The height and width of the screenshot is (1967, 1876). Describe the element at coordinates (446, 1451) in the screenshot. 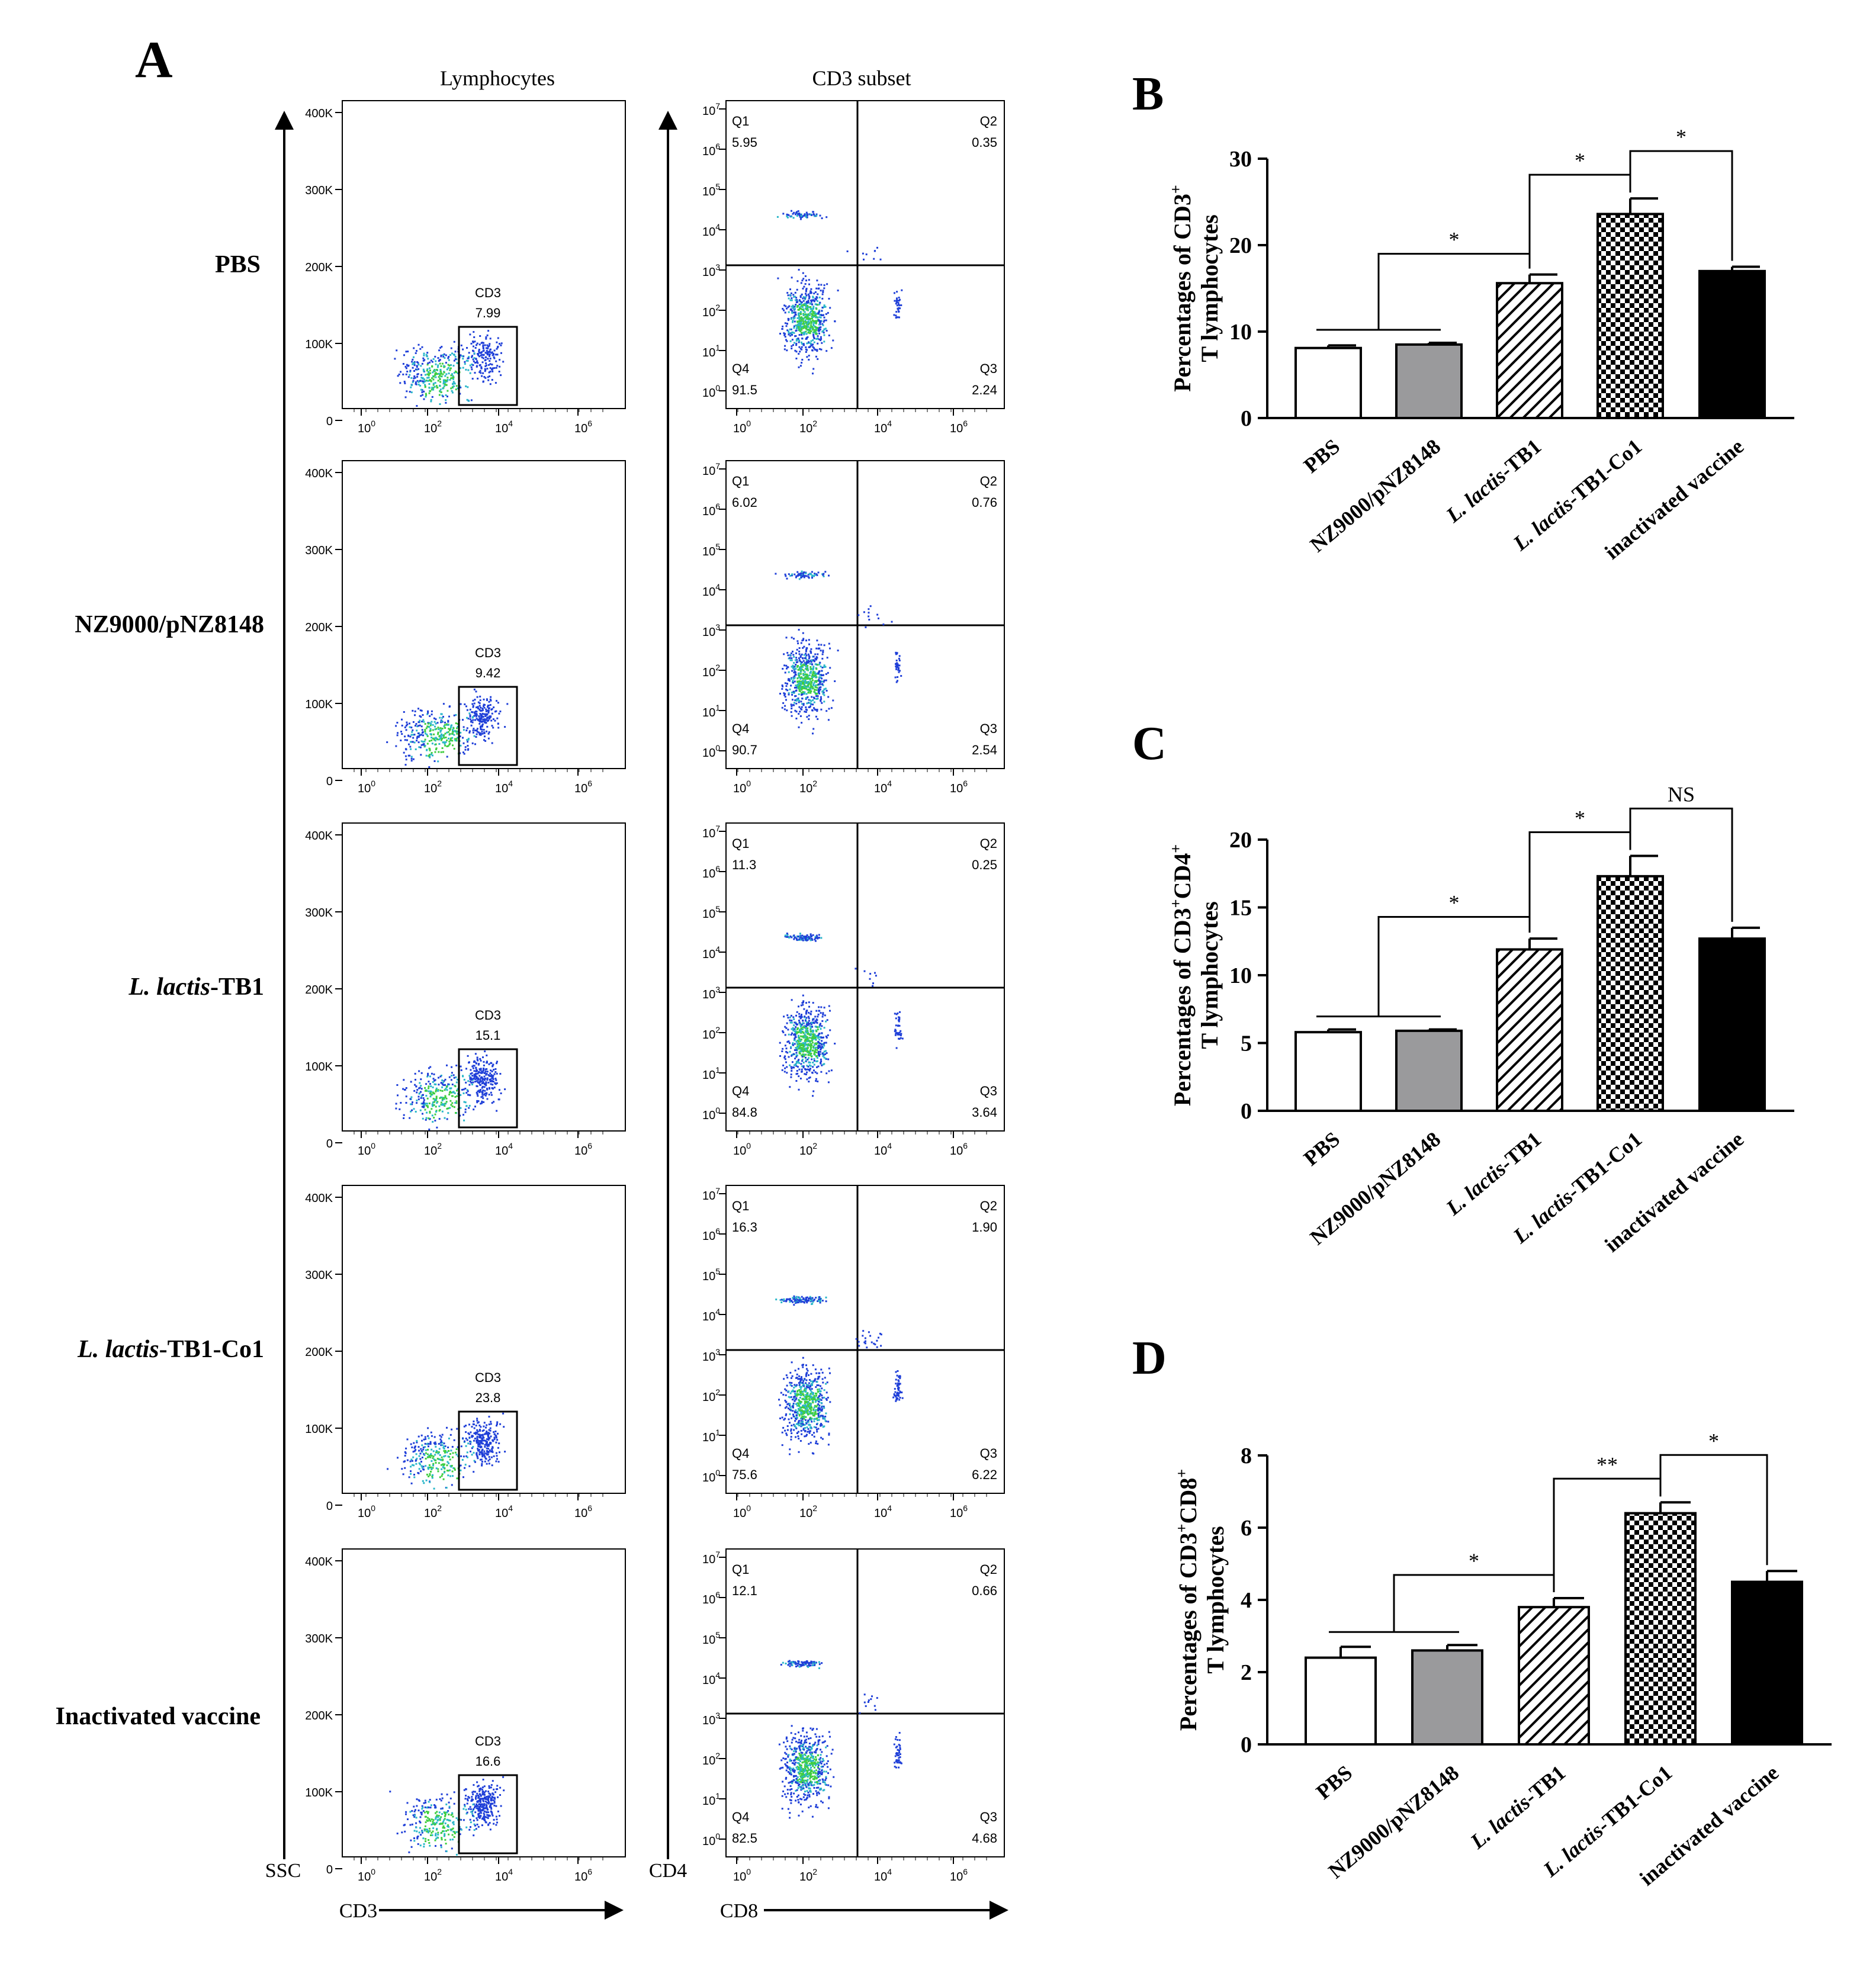

I see `lymphocyte-dots` at that location.